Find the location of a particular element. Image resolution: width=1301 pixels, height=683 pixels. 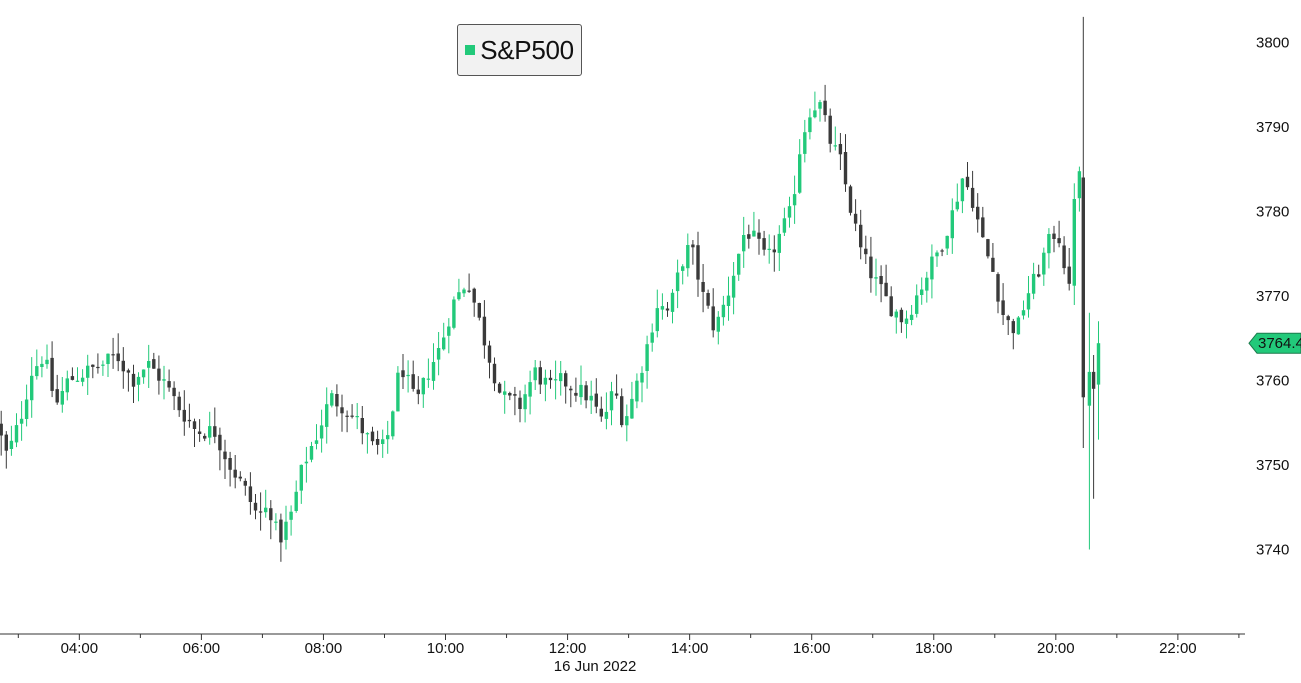

y-tick-label: 3770 is located at coordinates (1272, 296).